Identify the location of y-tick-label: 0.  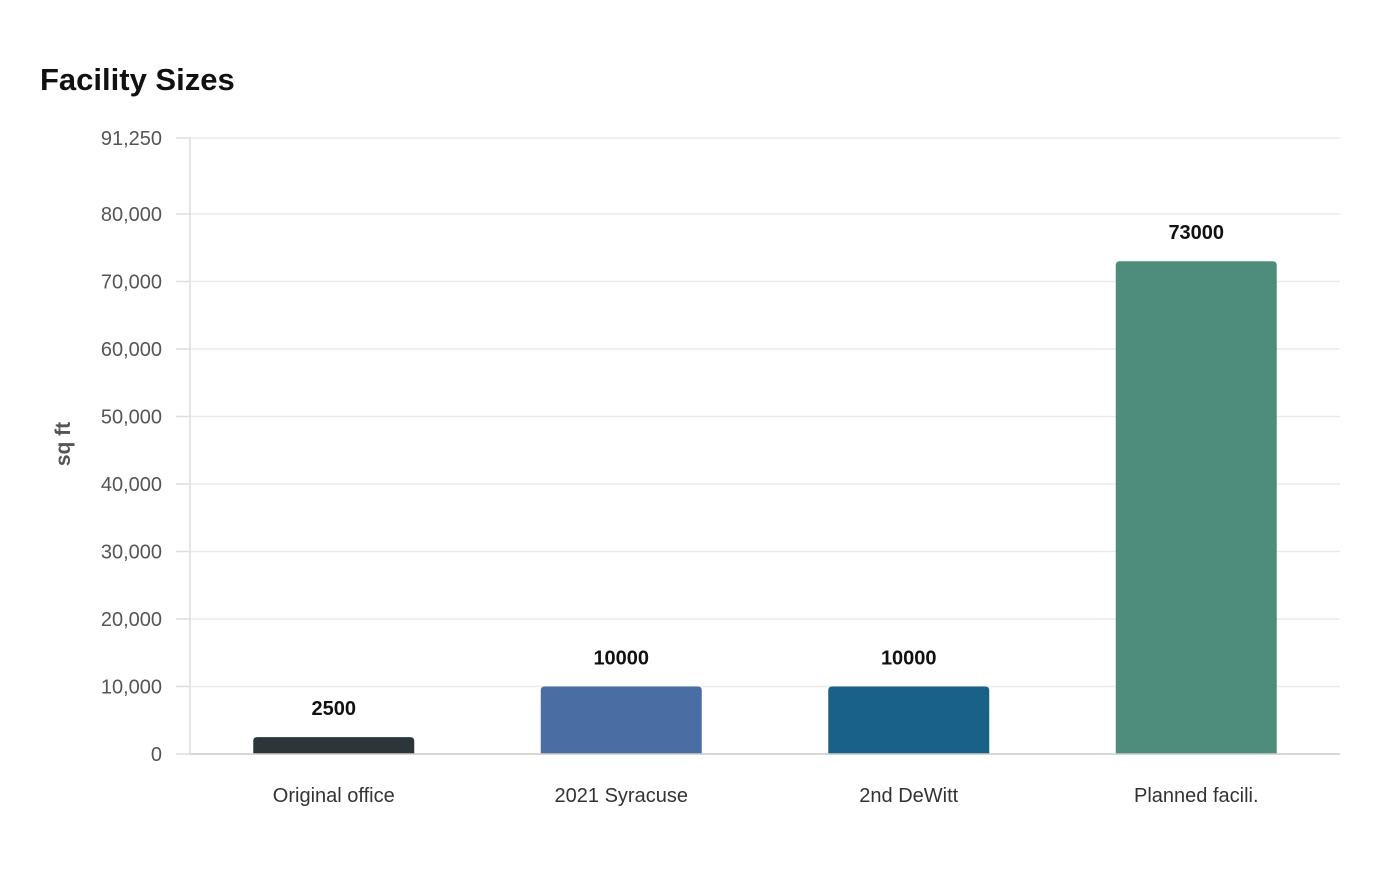
(156, 755).